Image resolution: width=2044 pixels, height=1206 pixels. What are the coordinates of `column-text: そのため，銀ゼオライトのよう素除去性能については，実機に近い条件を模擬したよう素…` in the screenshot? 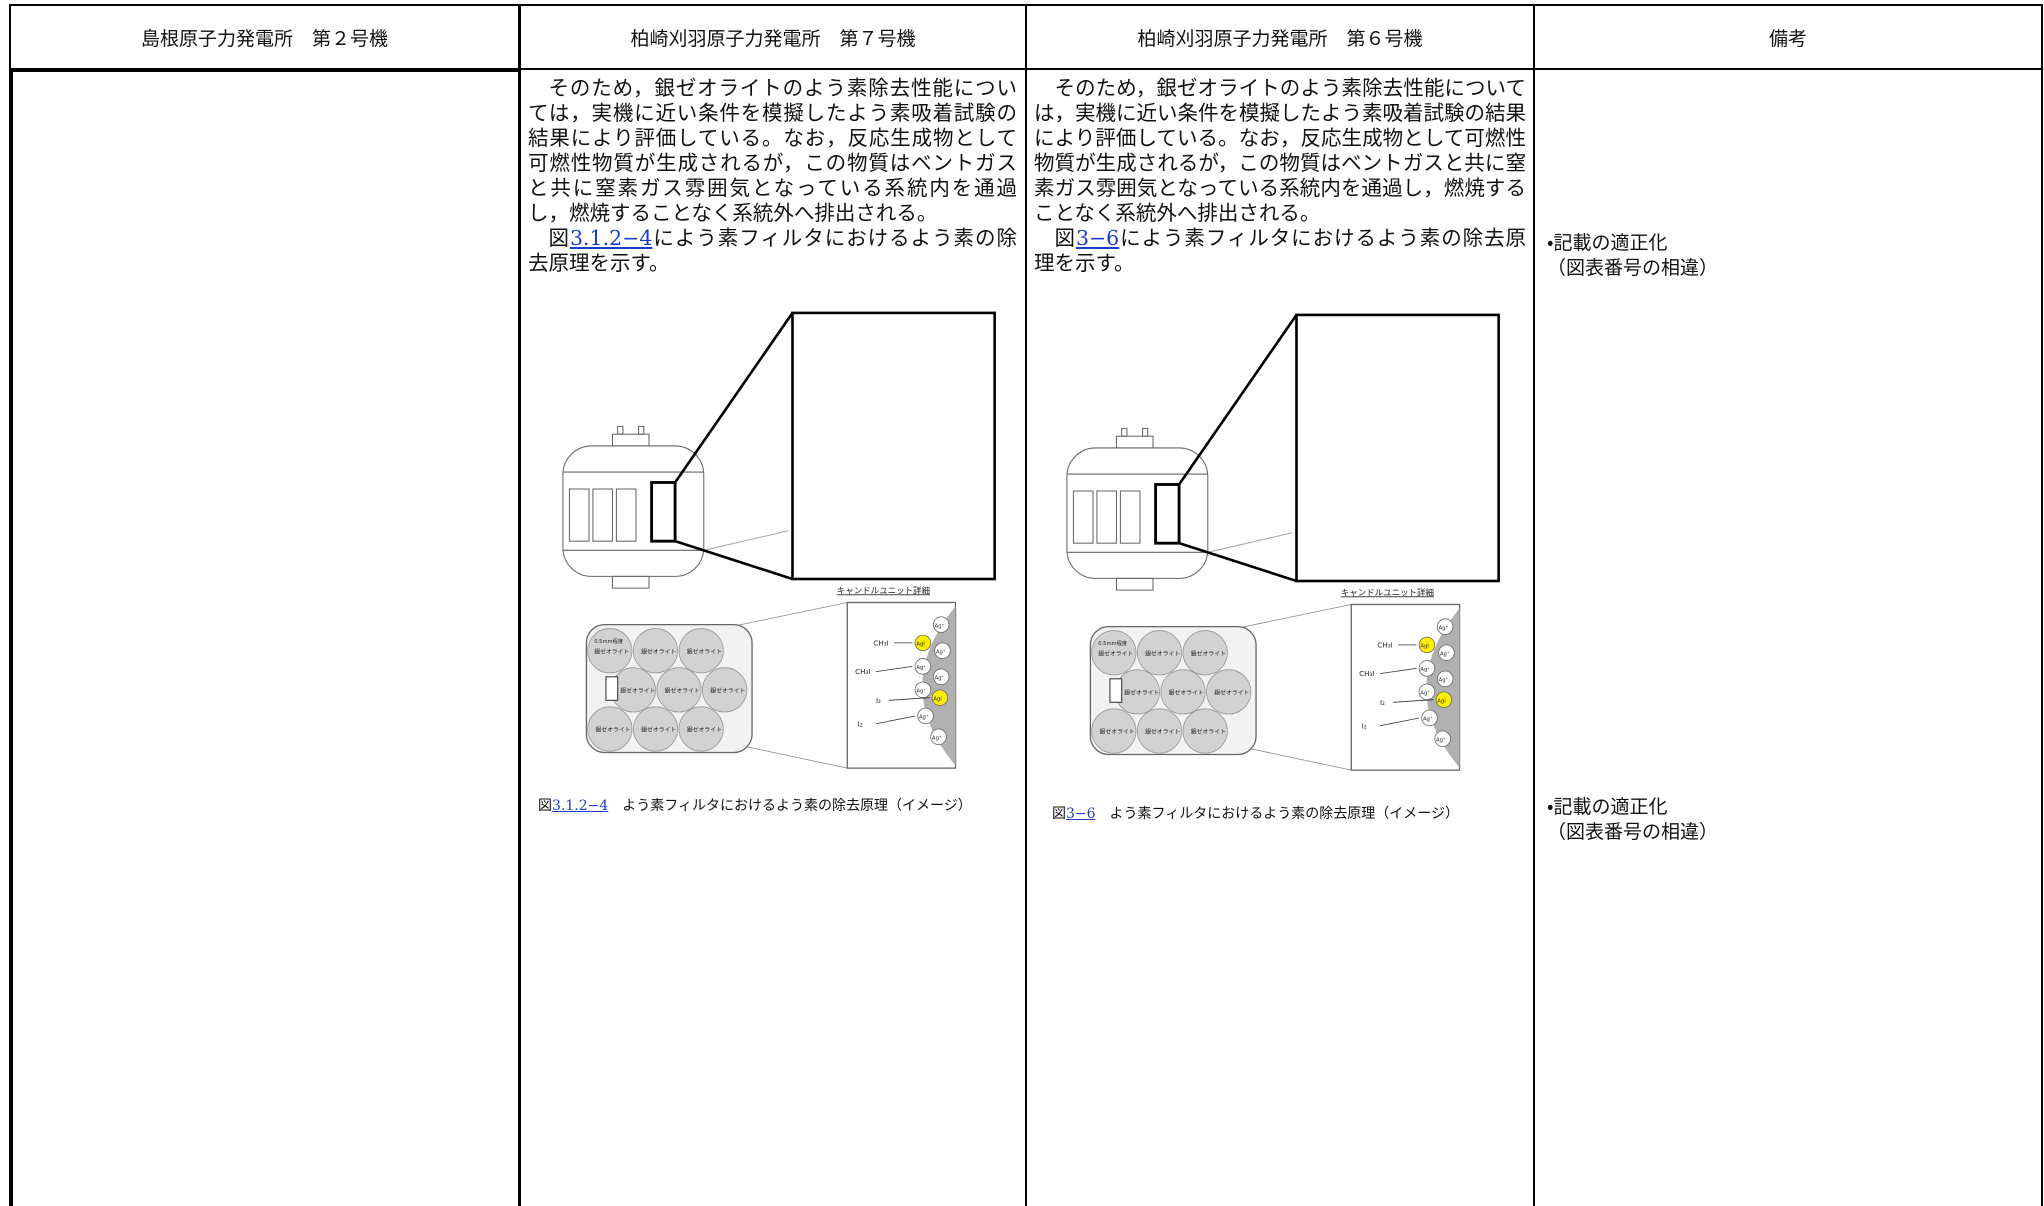 It's located at (1280, 176).